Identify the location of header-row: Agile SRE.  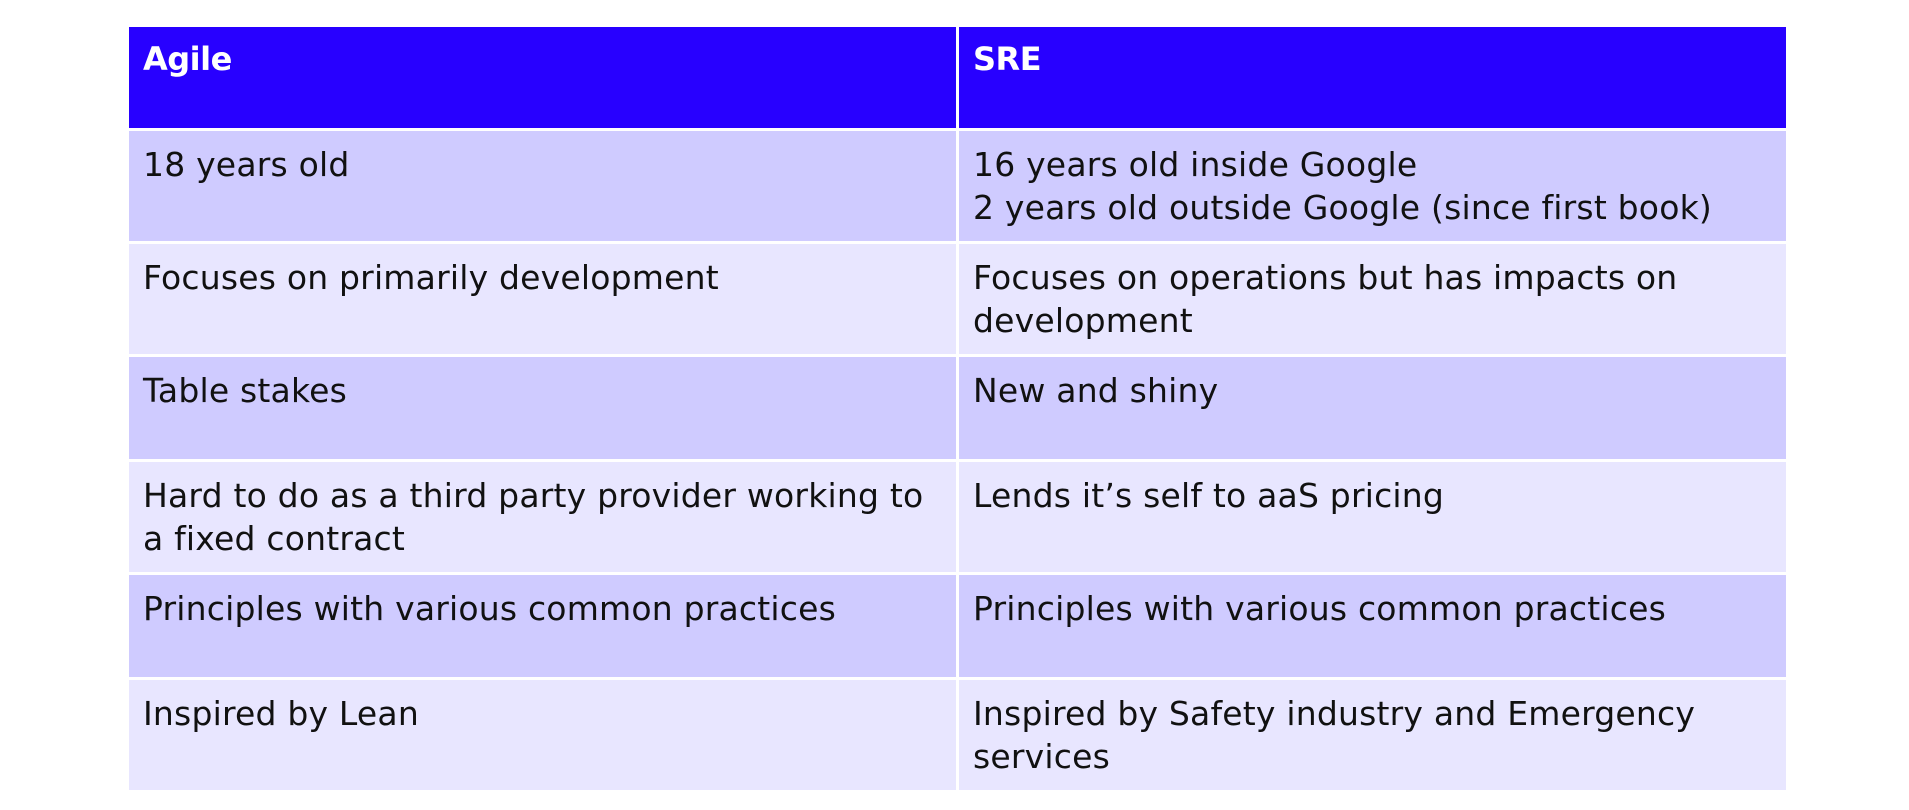
(957, 77).